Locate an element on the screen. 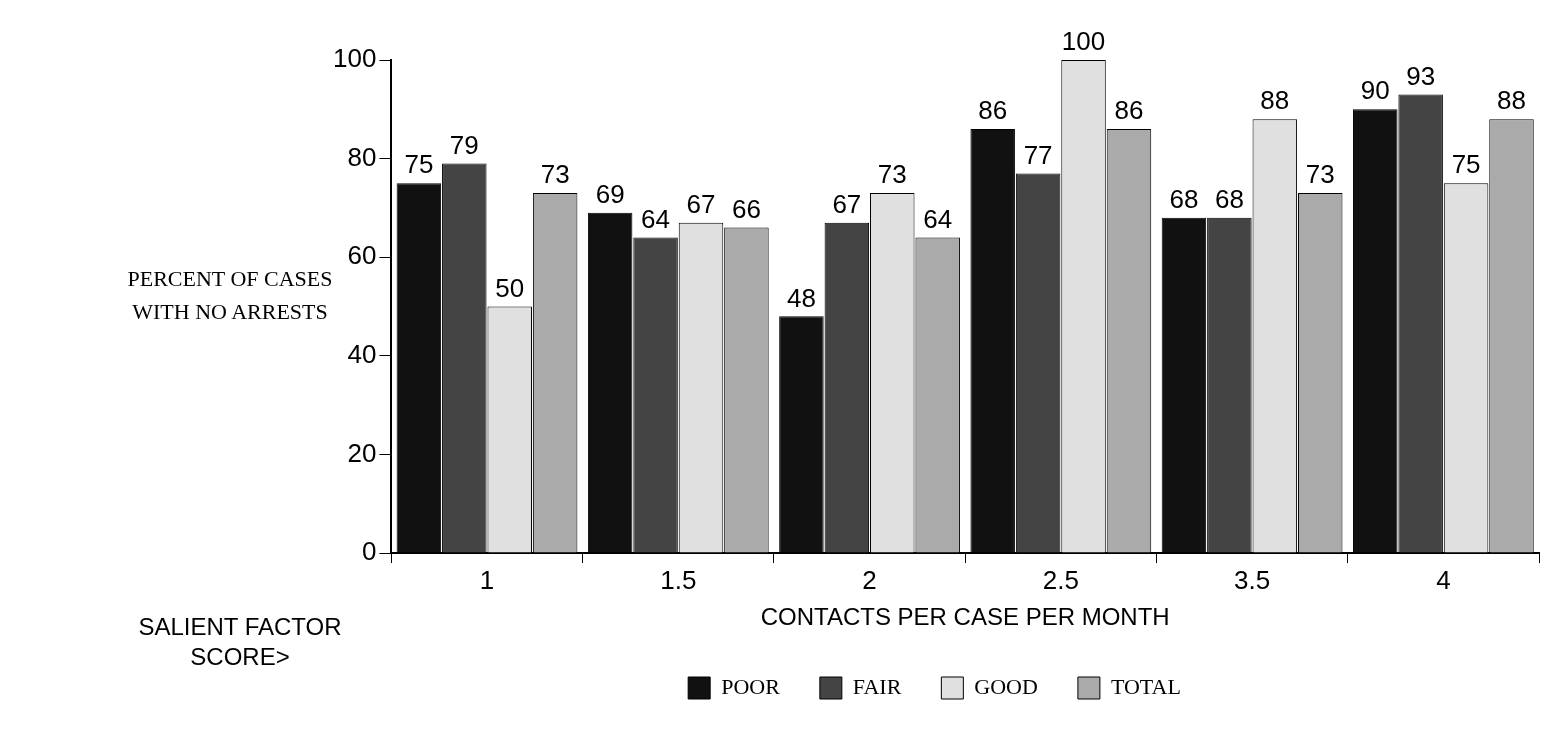  y-tick-label: 80 is located at coordinates (362, 156).